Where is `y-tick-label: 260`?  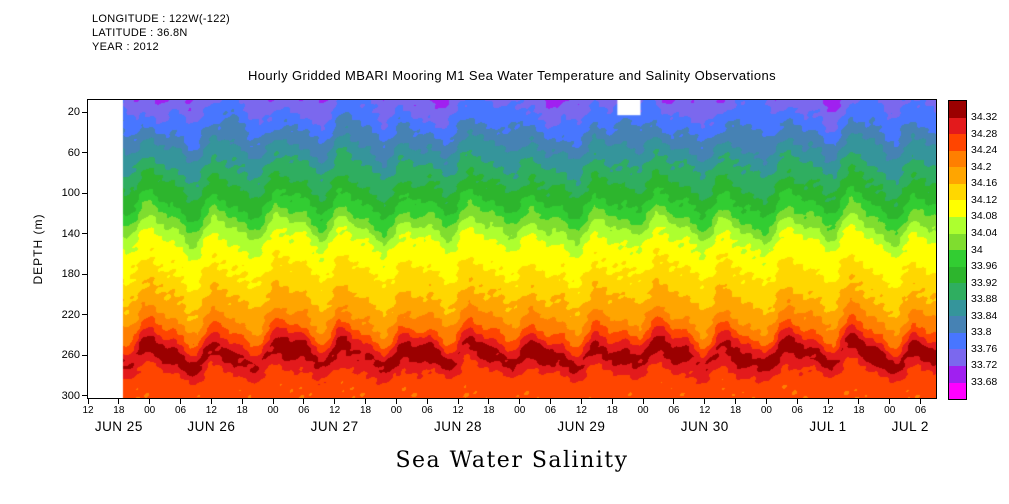 y-tick-label: 260 is located at coordinates (70, 355).